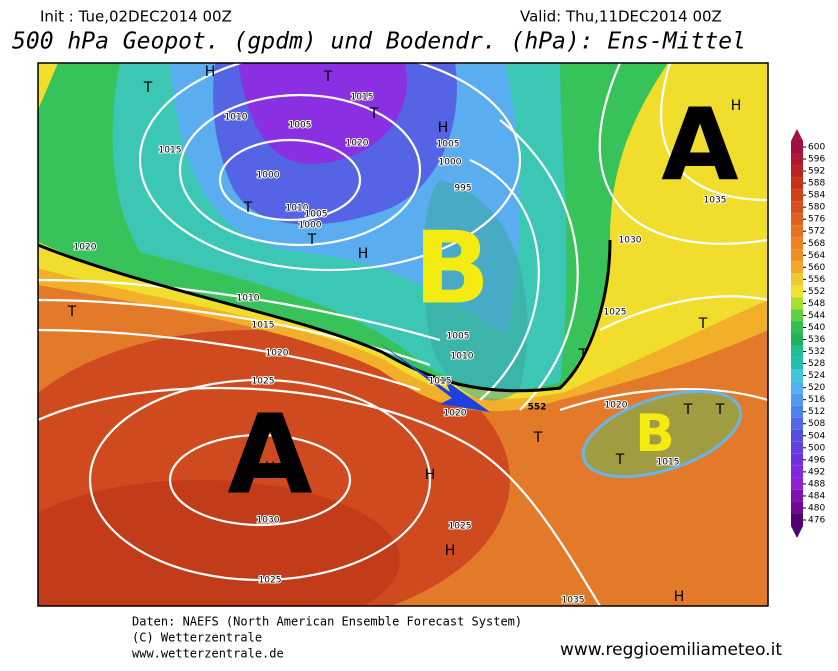 The height and width of the screenshot is (671, 838). Describe the element at coordinates (816, 268) in the screenshot. I see `colorbar-tick-label: 560` at that location.